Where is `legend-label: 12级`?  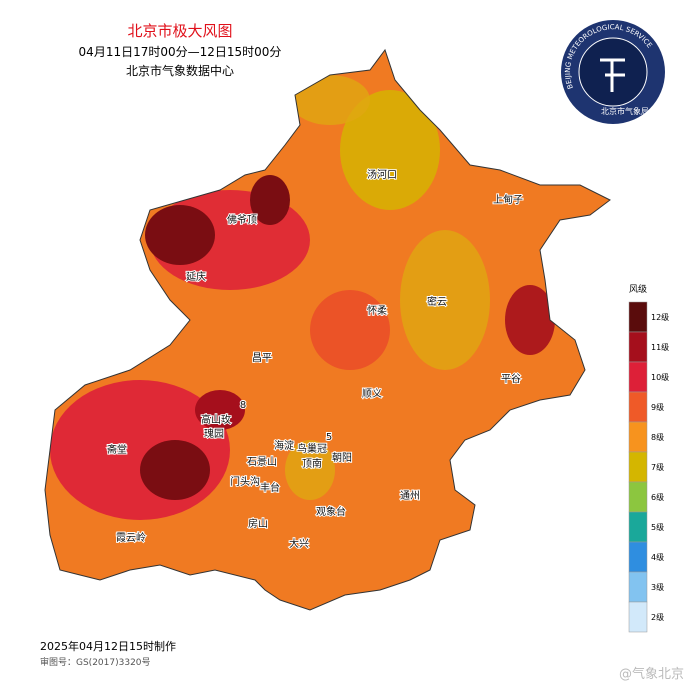 legend-label: 12级 is located at coordinates (660, 317).